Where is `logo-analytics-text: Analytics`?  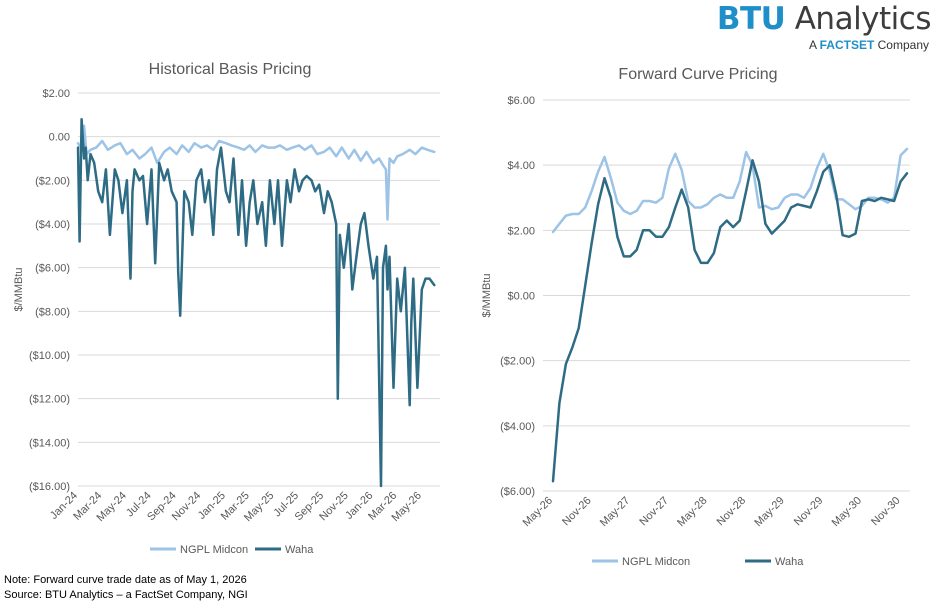 logo-analytics-text: Analytics is located at coordinates (858, 19).